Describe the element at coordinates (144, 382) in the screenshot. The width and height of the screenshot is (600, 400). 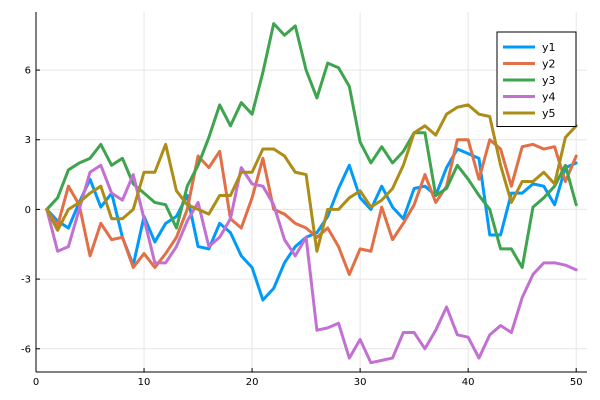
I see `x-tick-label: 10` at that location.